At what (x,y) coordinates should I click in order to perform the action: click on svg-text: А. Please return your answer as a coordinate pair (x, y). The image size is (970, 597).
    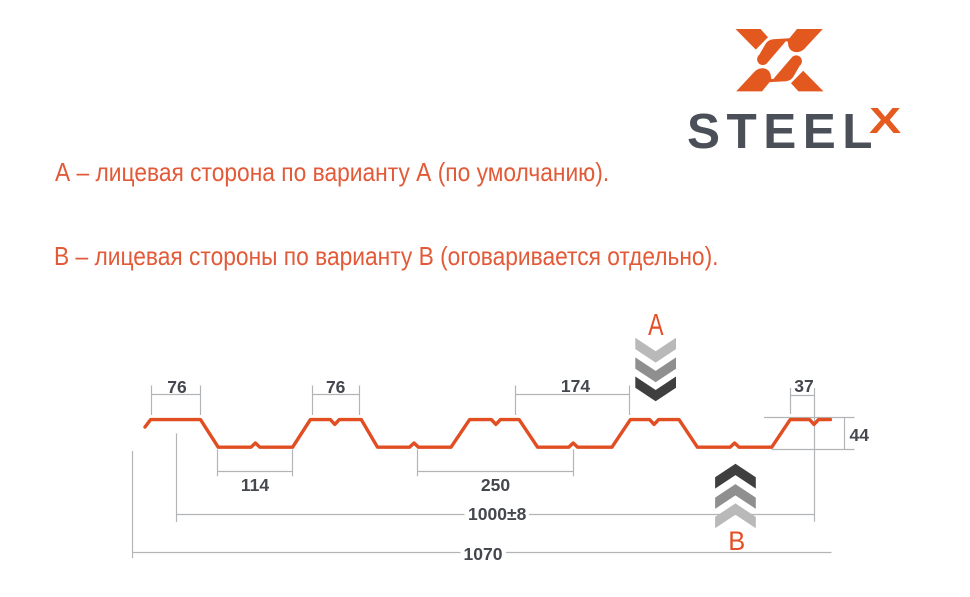
    Looking at the image, I should click on (656, 324).